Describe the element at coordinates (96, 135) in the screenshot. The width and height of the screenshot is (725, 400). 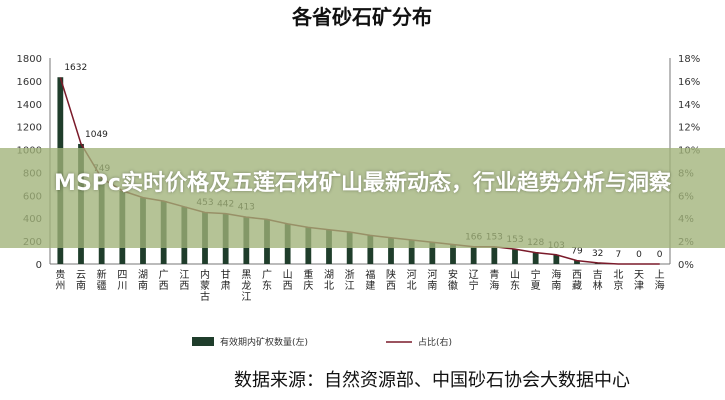
I see `data-label: 1049` at that location.